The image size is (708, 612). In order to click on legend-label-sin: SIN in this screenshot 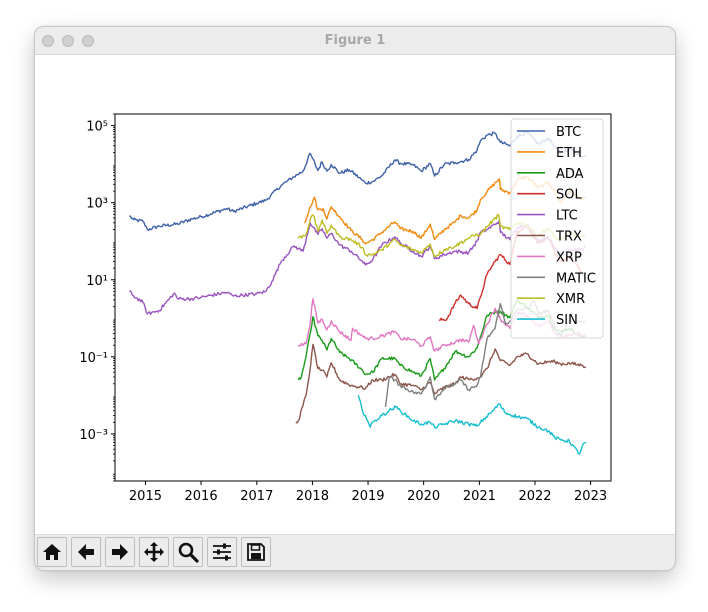, I will do `click(567, 320)`.